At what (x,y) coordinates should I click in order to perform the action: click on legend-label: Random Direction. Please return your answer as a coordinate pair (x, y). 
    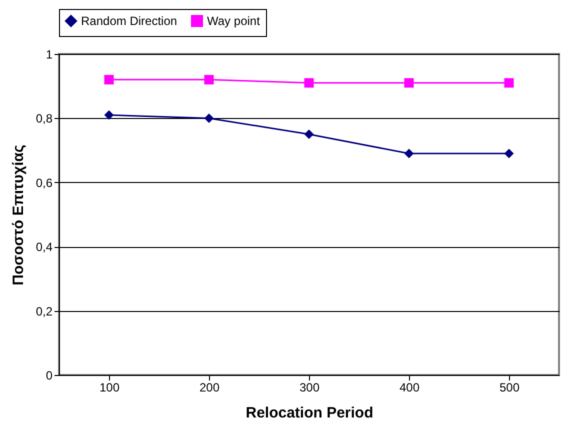
    Looking at the image, I should click on (129, 21).